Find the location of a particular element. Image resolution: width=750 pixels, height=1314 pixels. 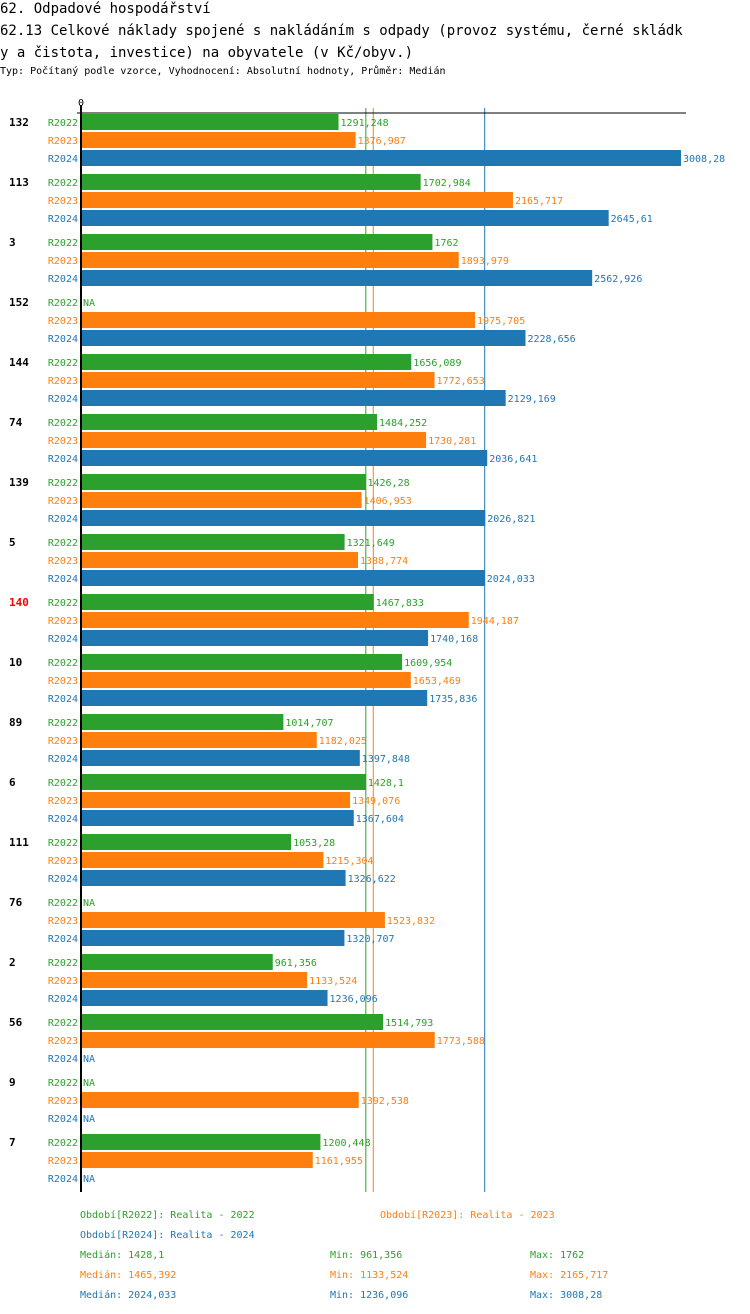

data-label: 1702,984 is located at coordinates (447, 183).